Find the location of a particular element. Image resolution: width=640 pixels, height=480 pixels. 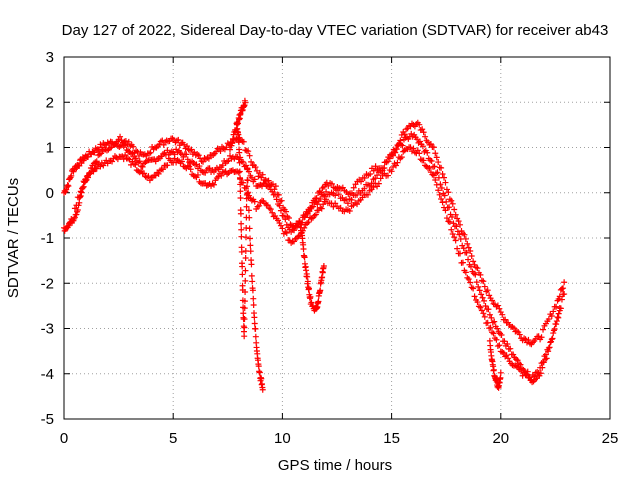

y-tick-label: 3 is located at coordinates (50, 57).